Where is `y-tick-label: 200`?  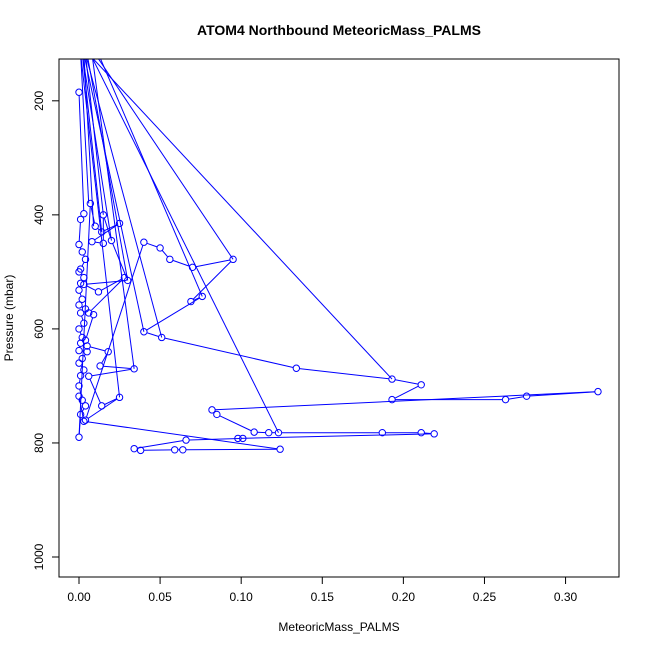 y-tick-label: 200 is located at coordinates (39, 100).